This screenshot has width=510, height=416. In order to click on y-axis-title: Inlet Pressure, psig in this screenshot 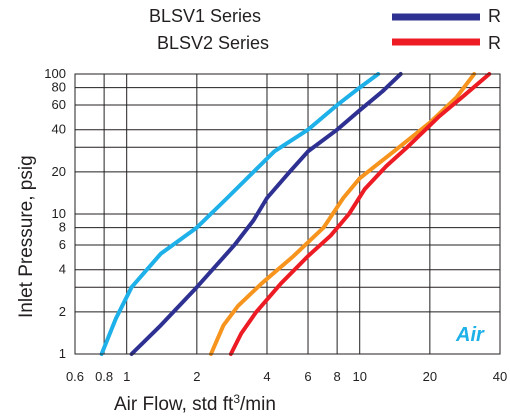, I will do `click(26, 236)`.